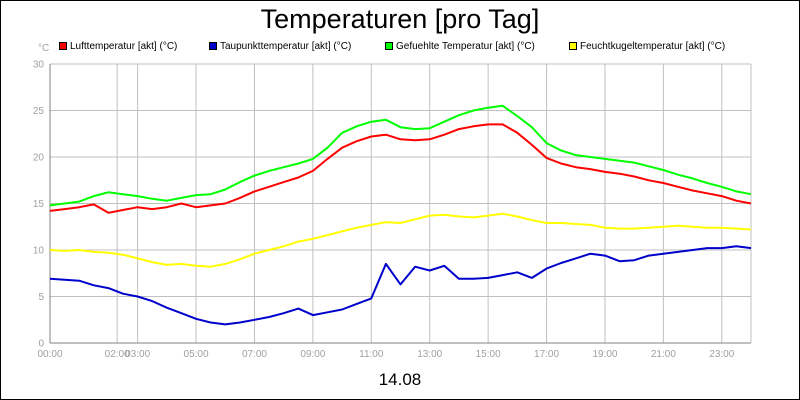  What do you see at coordinates (465, 46) in the screenshot?
I see `legend-label: Gefuehlte Temperatur [akt] (°C)` at bounding box center [465, 46].